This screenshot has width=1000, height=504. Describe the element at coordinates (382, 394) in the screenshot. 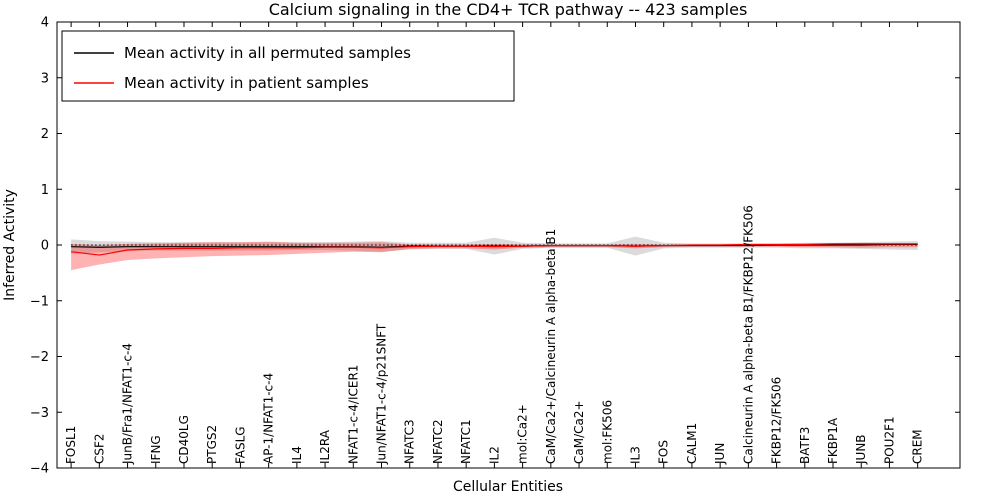

I see `x-tick-label: Jun/NFAT1-c-4/p21SNFT` at that location.